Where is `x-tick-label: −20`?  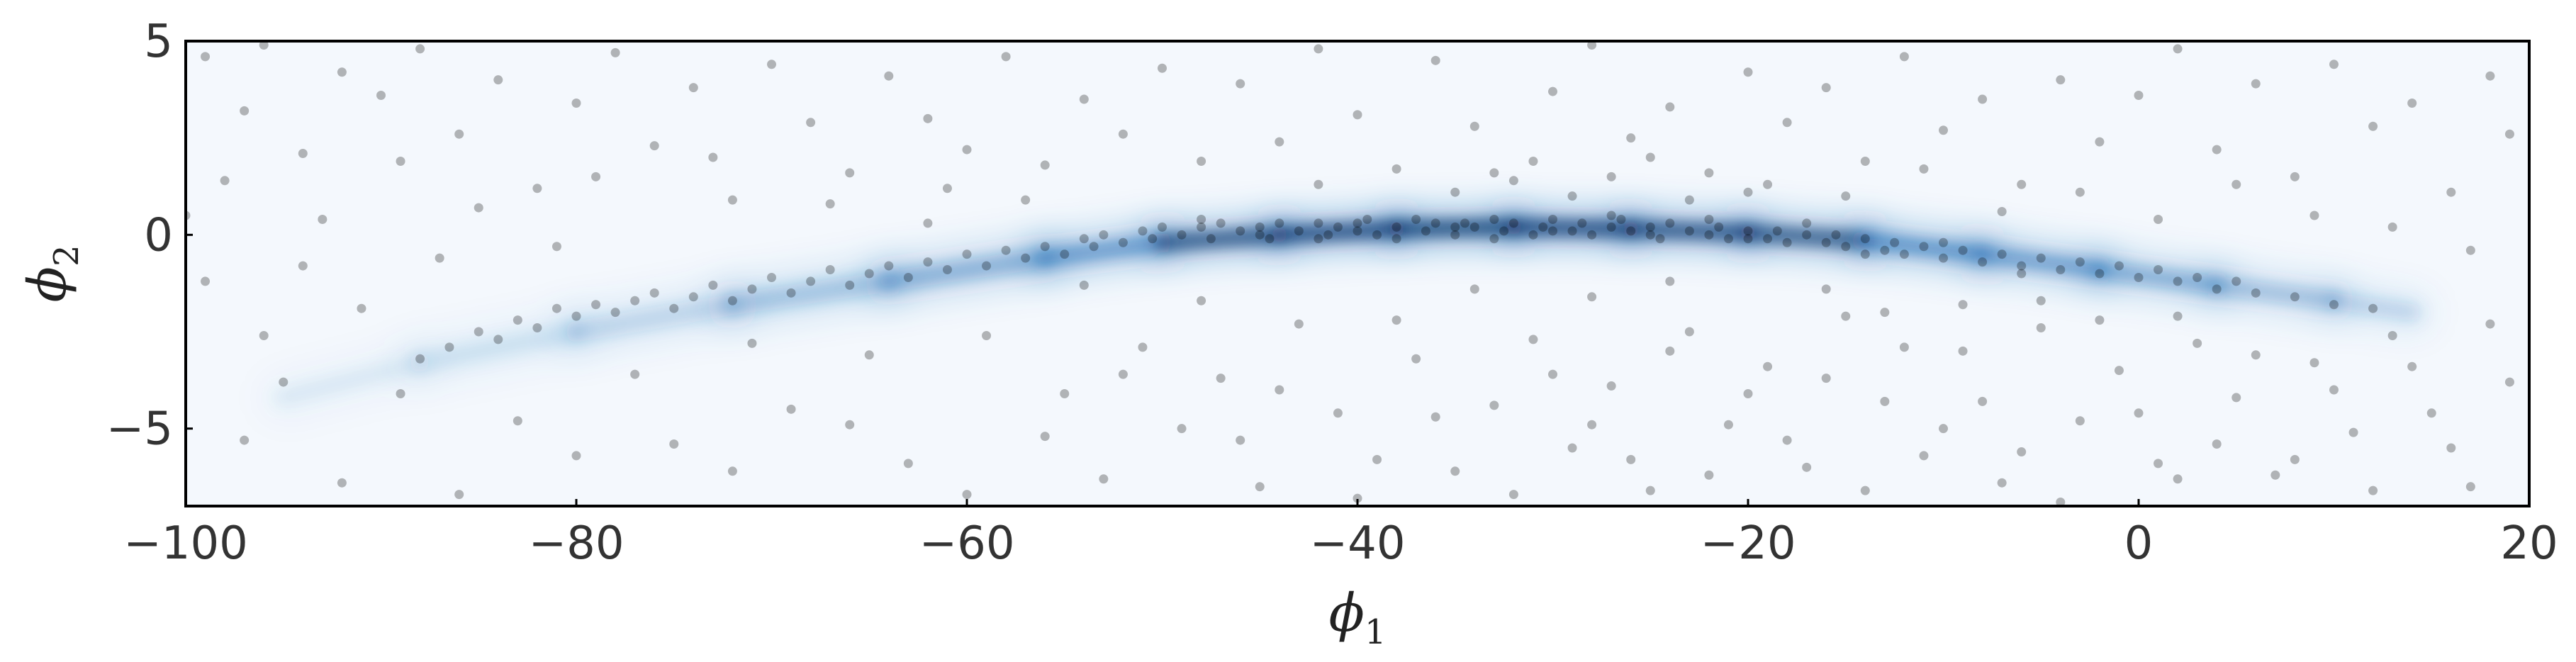
x-tick-label: −20 is located at coordinates (1748, 543).